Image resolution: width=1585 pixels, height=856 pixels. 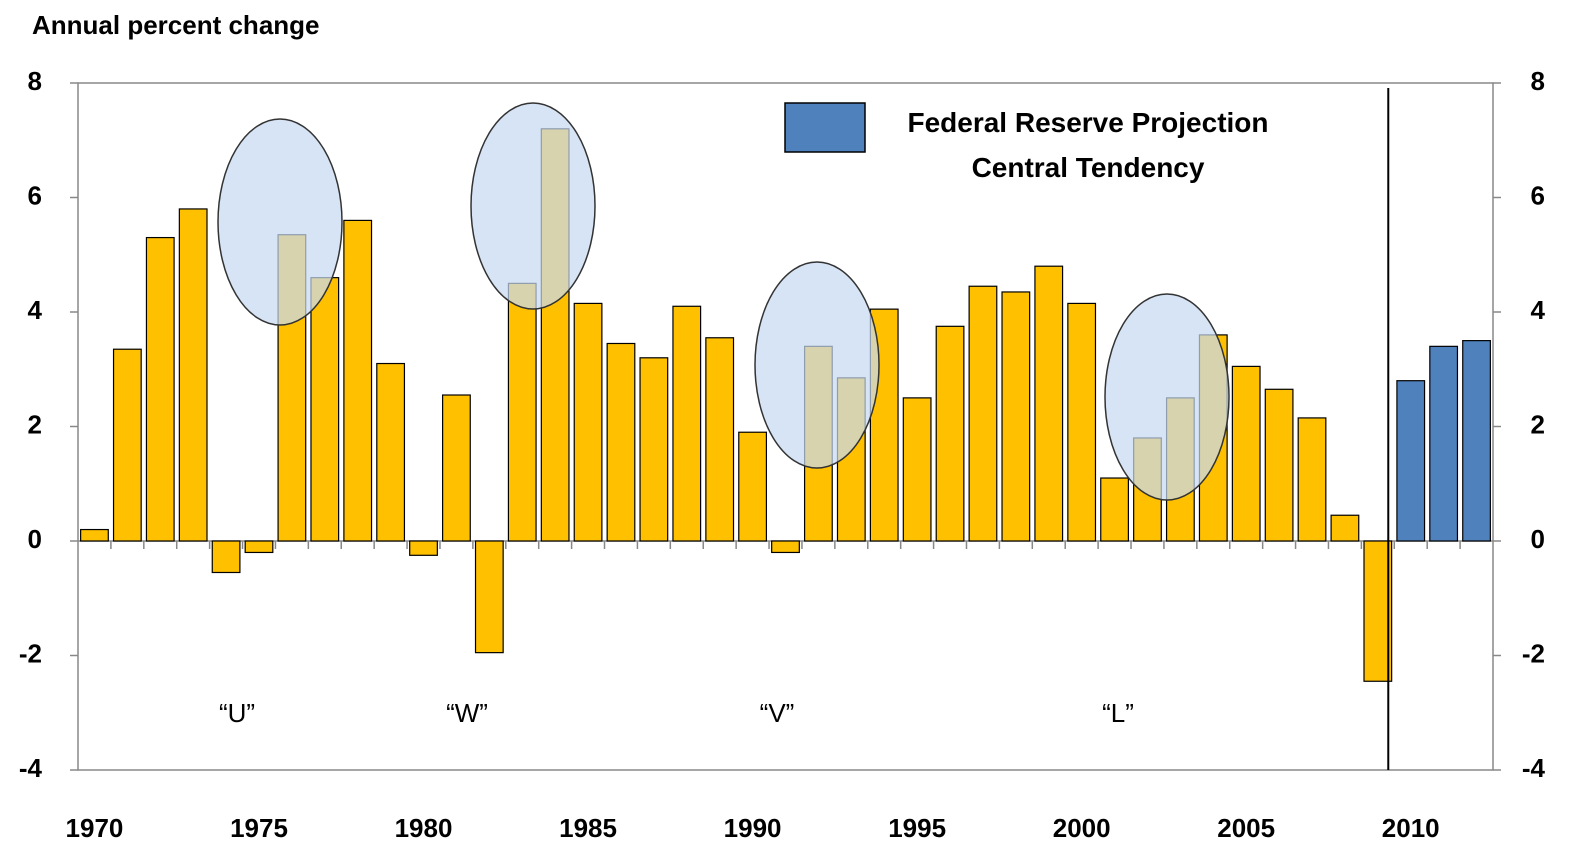 I want to click on x-tick-label: 2010, so click(x=1411, y=828).